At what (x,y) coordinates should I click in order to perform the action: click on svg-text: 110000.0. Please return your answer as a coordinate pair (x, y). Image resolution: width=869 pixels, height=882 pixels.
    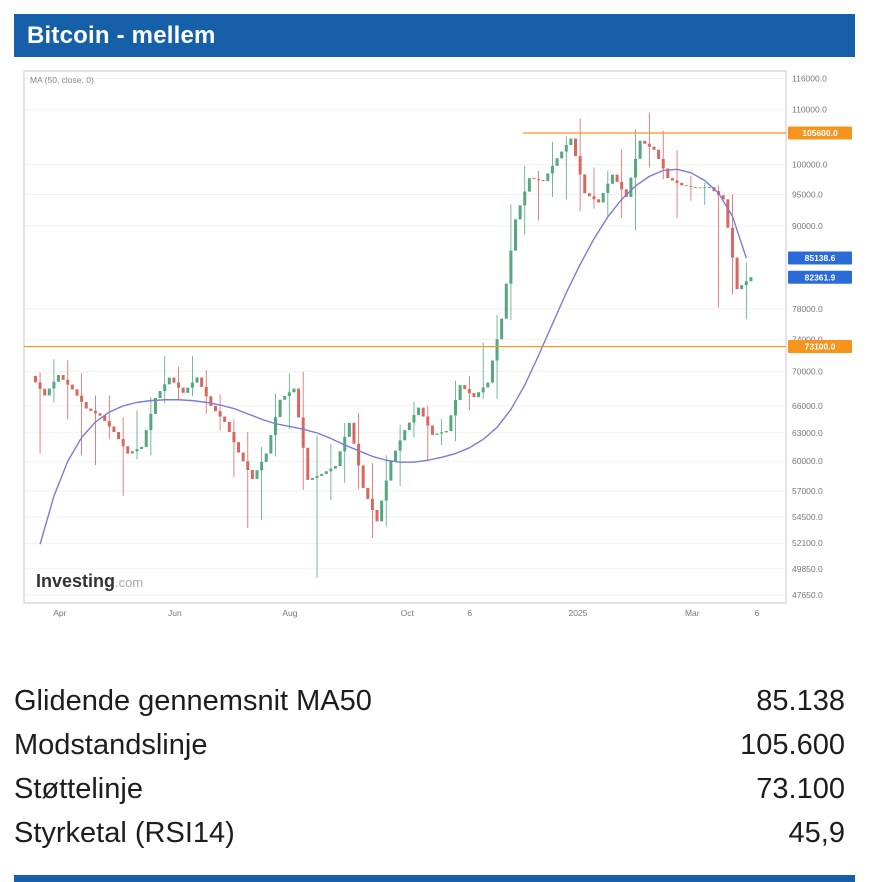
    Looking at the image, I should click on (809, 109).